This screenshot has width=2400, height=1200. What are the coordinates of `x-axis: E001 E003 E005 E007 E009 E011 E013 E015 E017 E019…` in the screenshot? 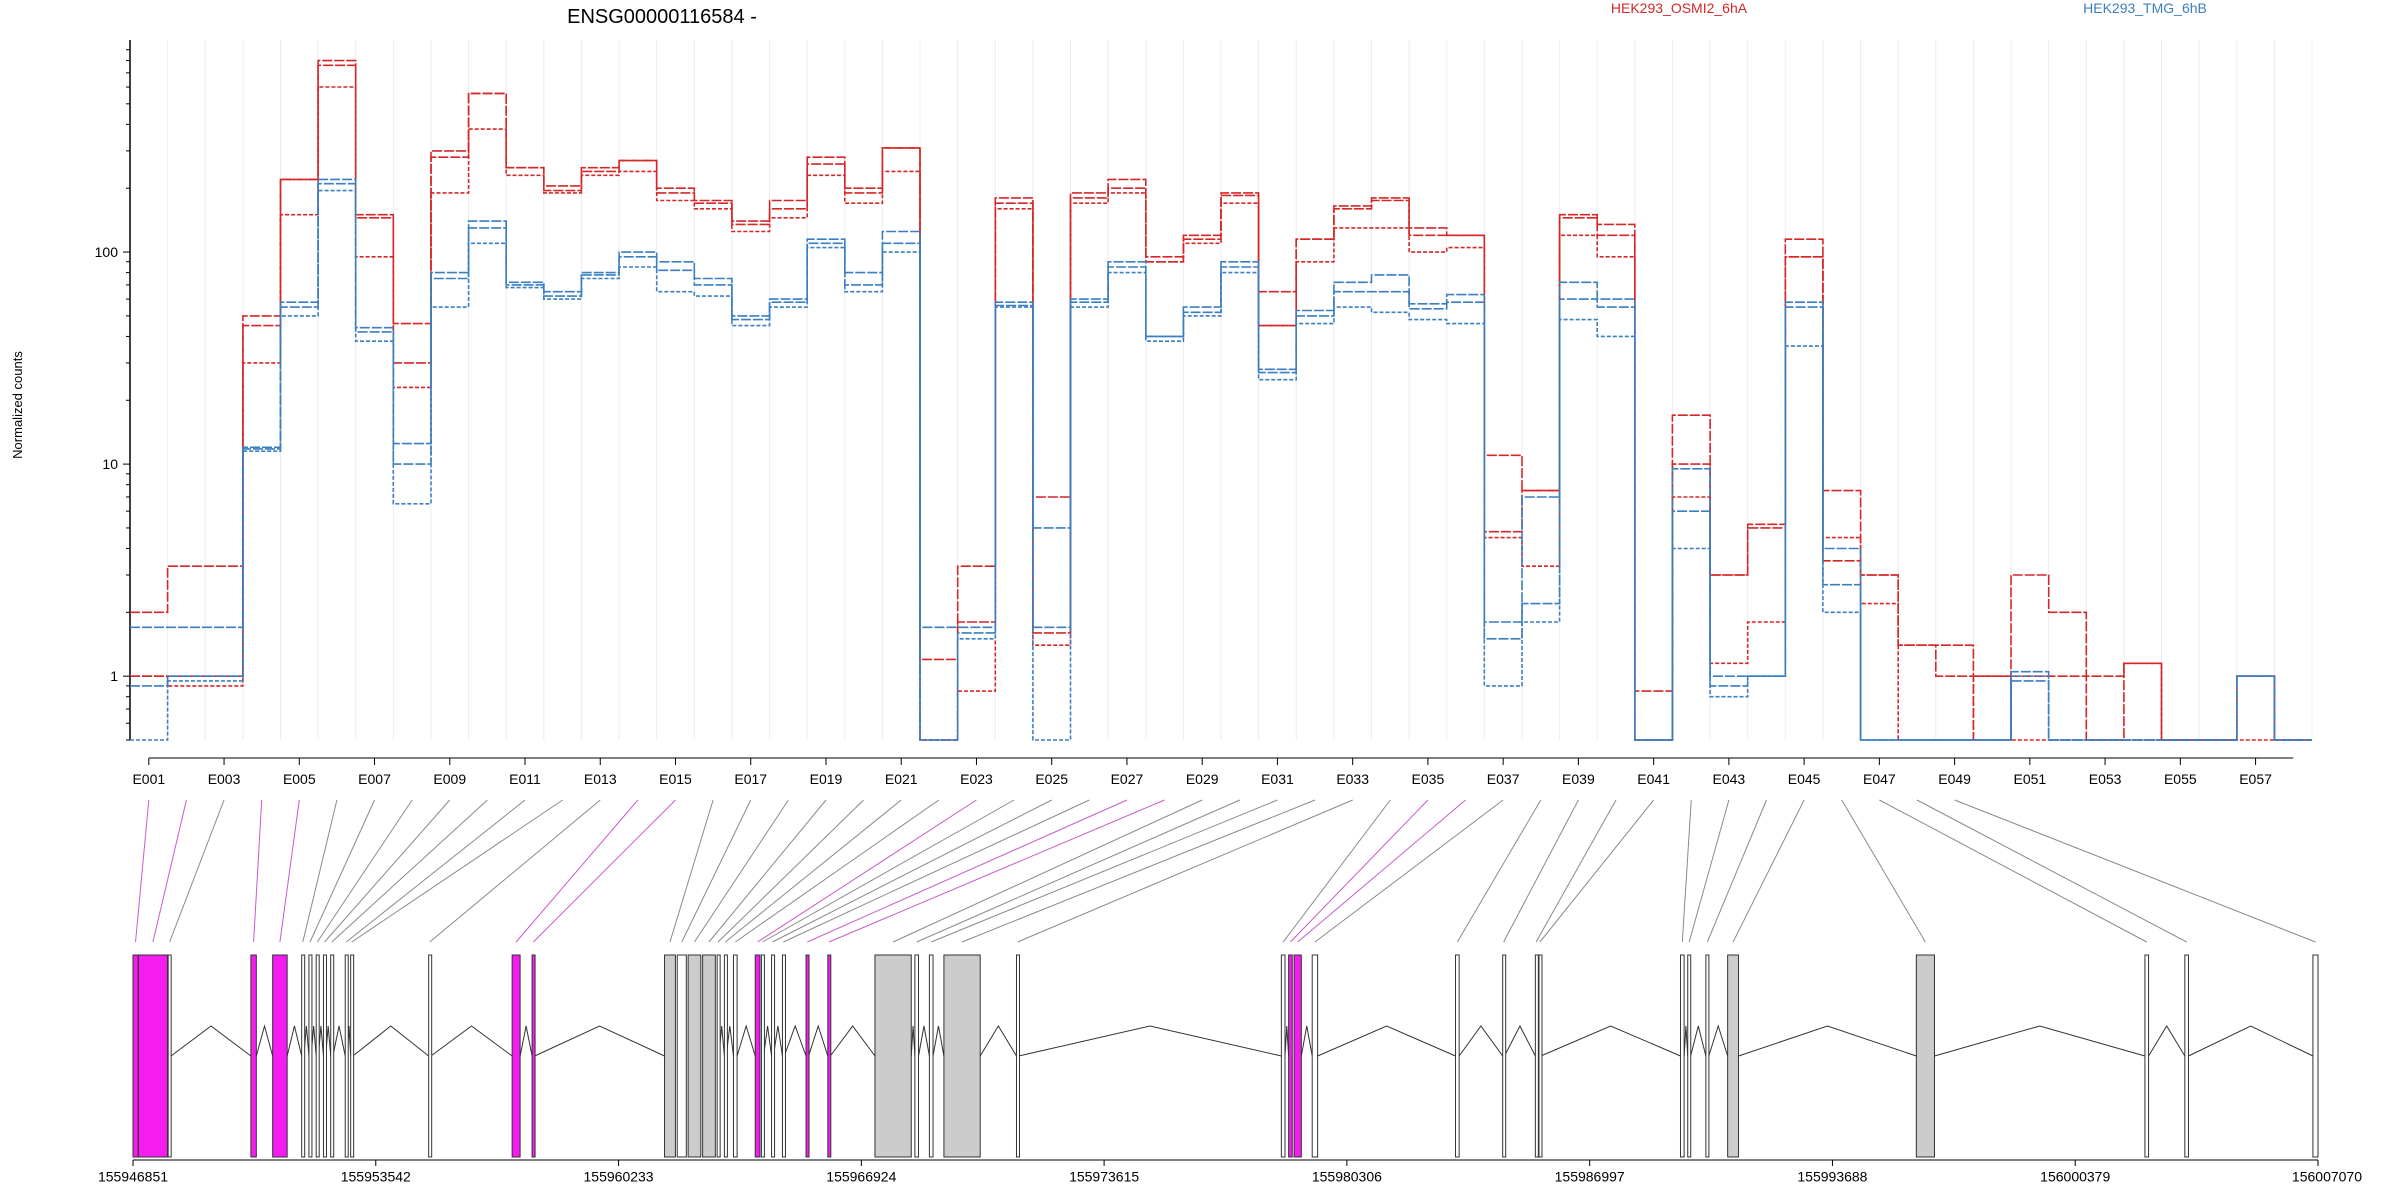 It's located at (1213, 772).